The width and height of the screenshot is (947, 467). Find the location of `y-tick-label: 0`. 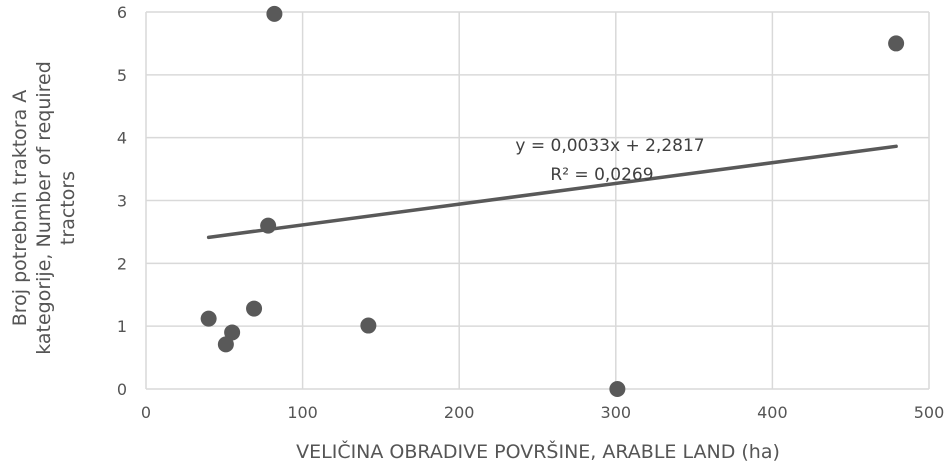

y-tick-label: 0 is located at coordinates (122, 389).